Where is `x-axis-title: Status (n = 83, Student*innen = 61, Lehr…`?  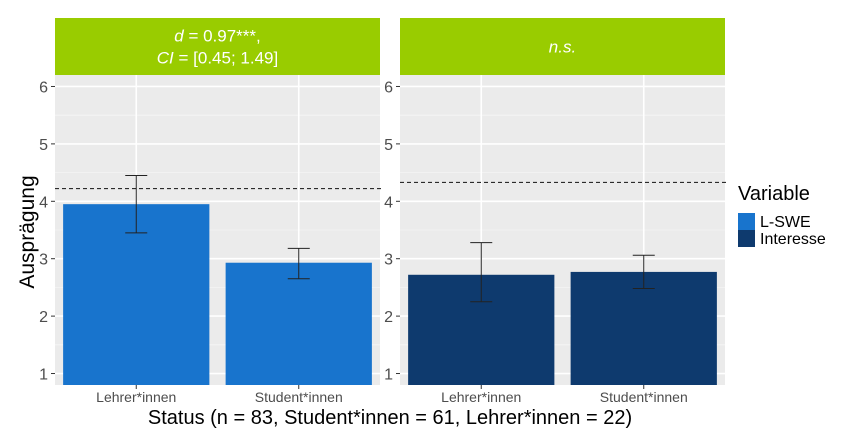
x-axis-title: Status (n = 83, Student*innen = 61, Lehr… is located at coordinates (390, 418).